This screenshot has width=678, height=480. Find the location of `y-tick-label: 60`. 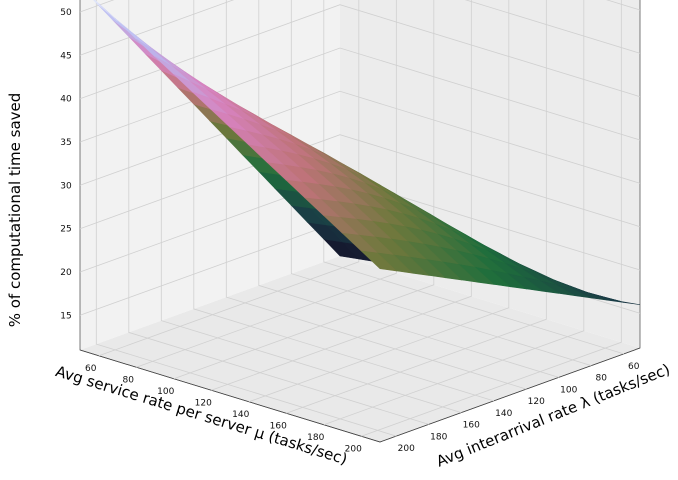

y-tick-label: 60 is located at coordinates (634, 367).